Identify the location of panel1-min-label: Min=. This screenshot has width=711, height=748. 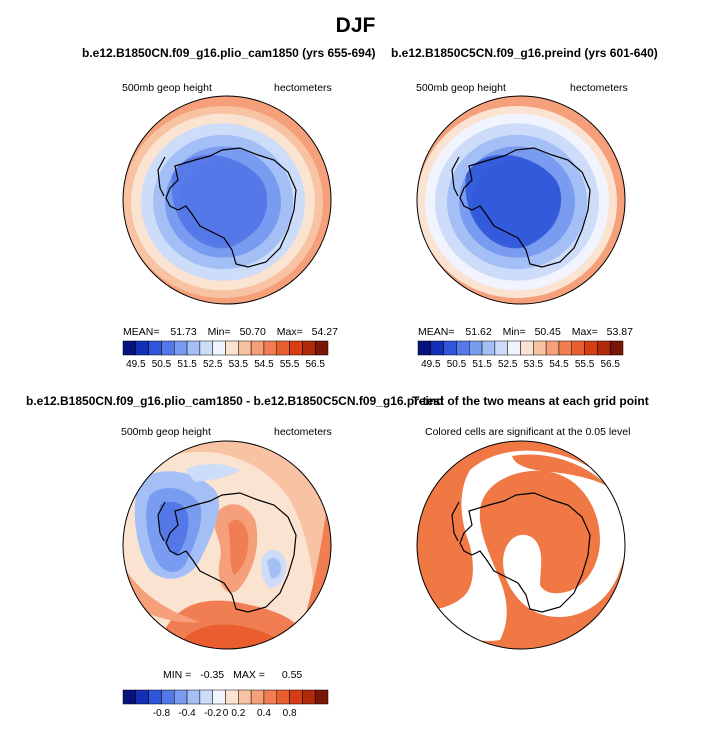
(219, 332).